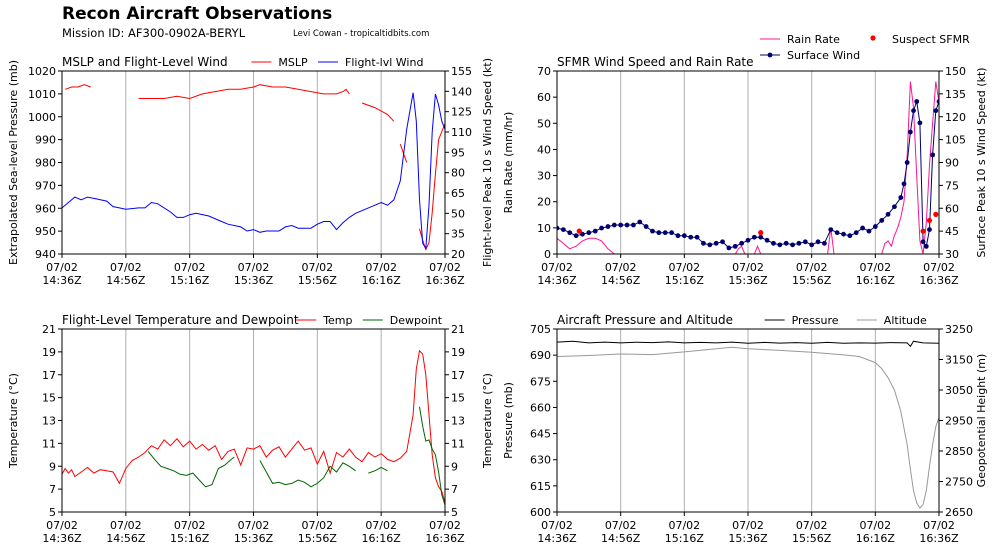 This screenshot has height=552, width=1000. Describe the element at coordinates (49, 398) in the screenshot. I see `y-tick-label: 15` at that location.